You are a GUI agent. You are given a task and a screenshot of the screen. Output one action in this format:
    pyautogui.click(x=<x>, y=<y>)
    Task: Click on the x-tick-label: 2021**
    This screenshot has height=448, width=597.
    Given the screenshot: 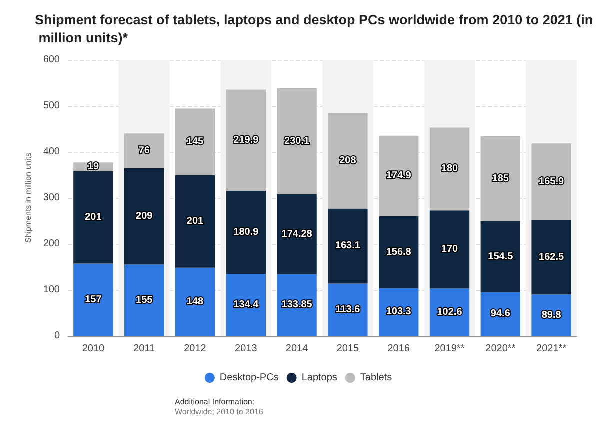 What is the action you would take?
    pyautogui.click(x=551, y=349)
    